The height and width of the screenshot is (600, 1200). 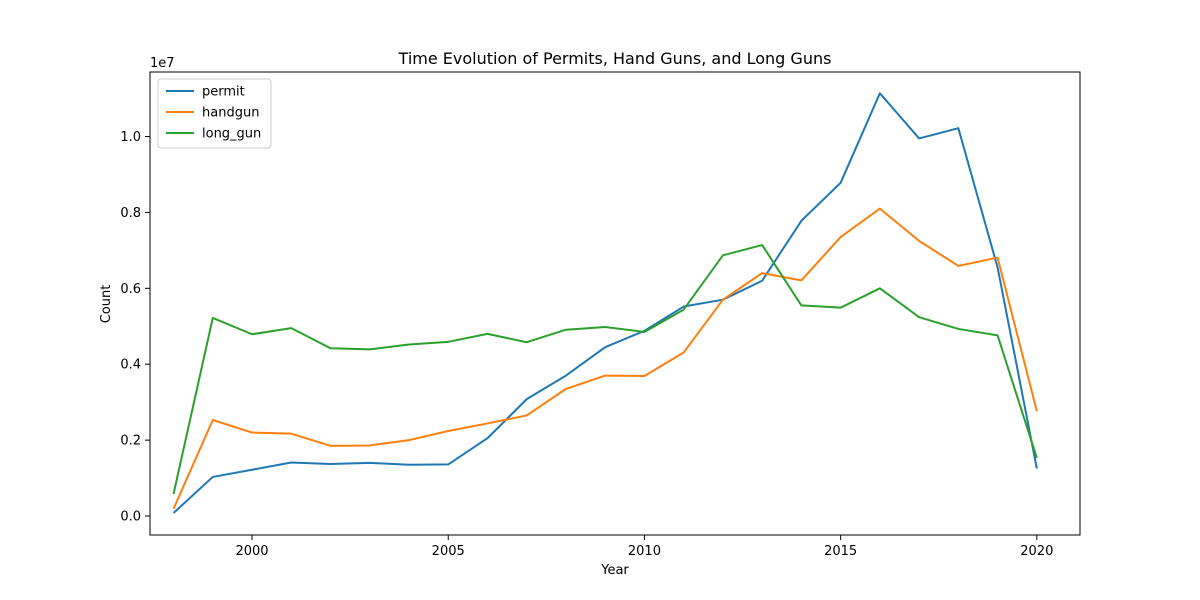 I want to click on legend-label-permit: permit, so click(x=223, y=92).